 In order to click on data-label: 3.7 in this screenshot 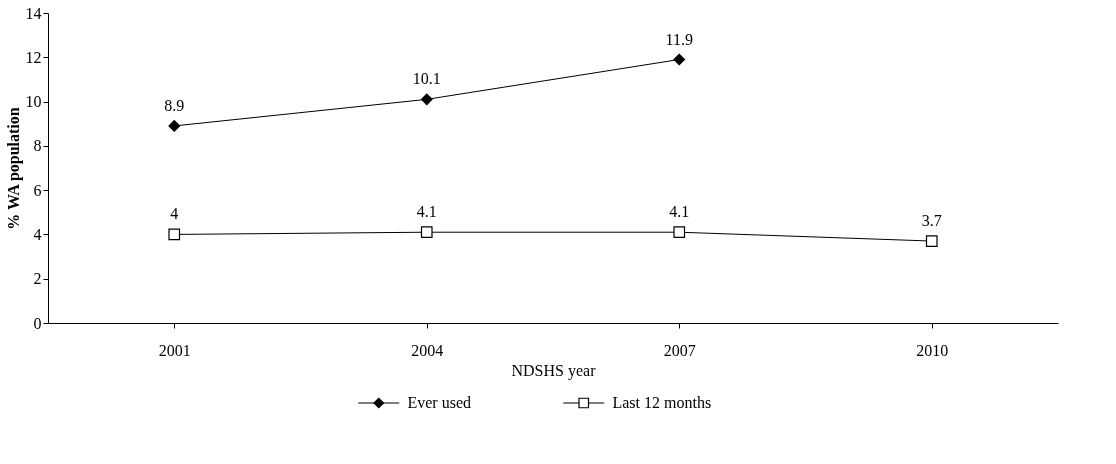, I will do `click(931, 221)`.